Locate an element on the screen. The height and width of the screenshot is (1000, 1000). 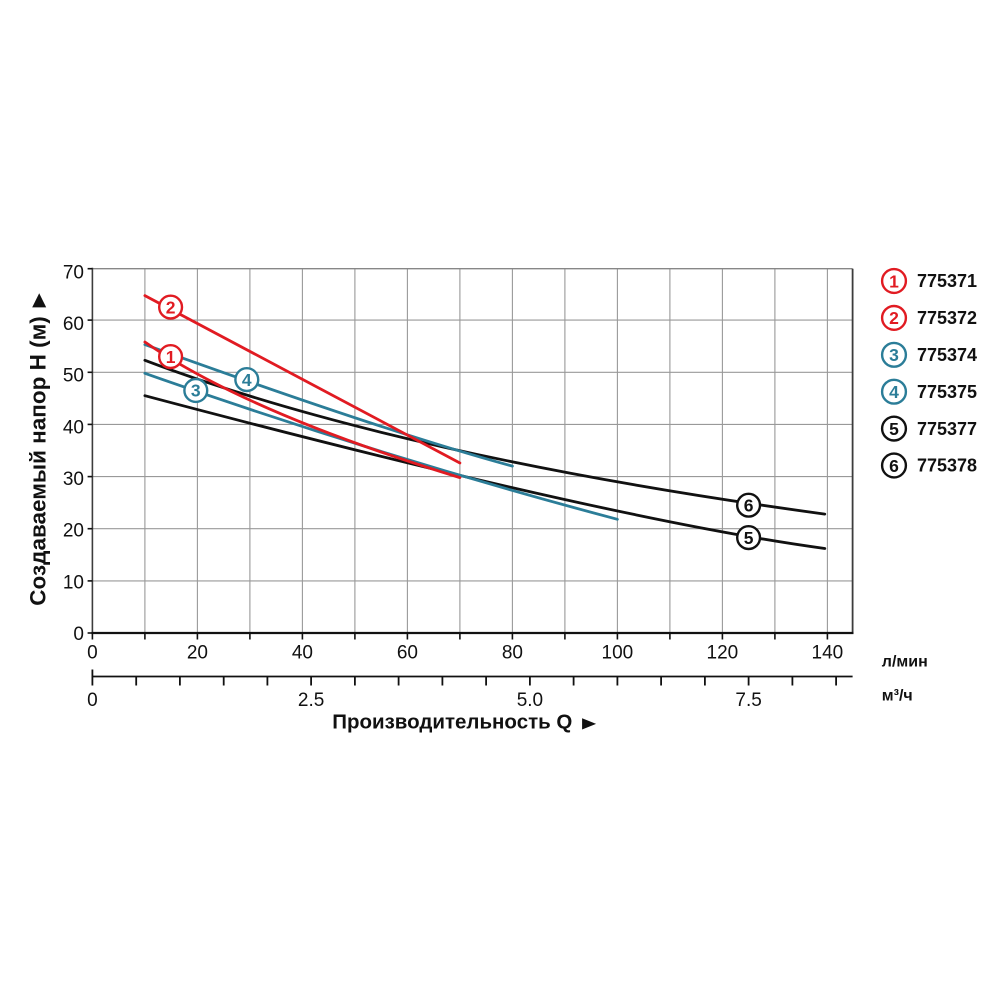
svg-text: 50 is located at coordinates (73, 376).